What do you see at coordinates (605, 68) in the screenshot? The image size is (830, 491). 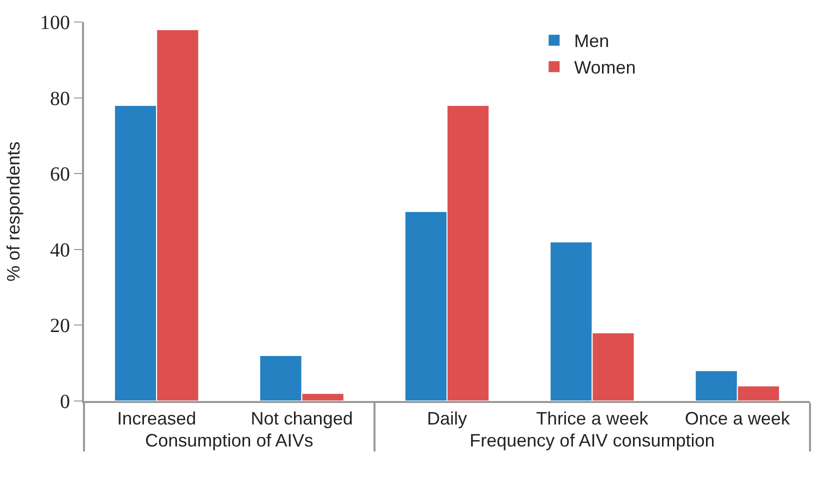 I see `legend-label: Women` at bounding box center [605, 68].